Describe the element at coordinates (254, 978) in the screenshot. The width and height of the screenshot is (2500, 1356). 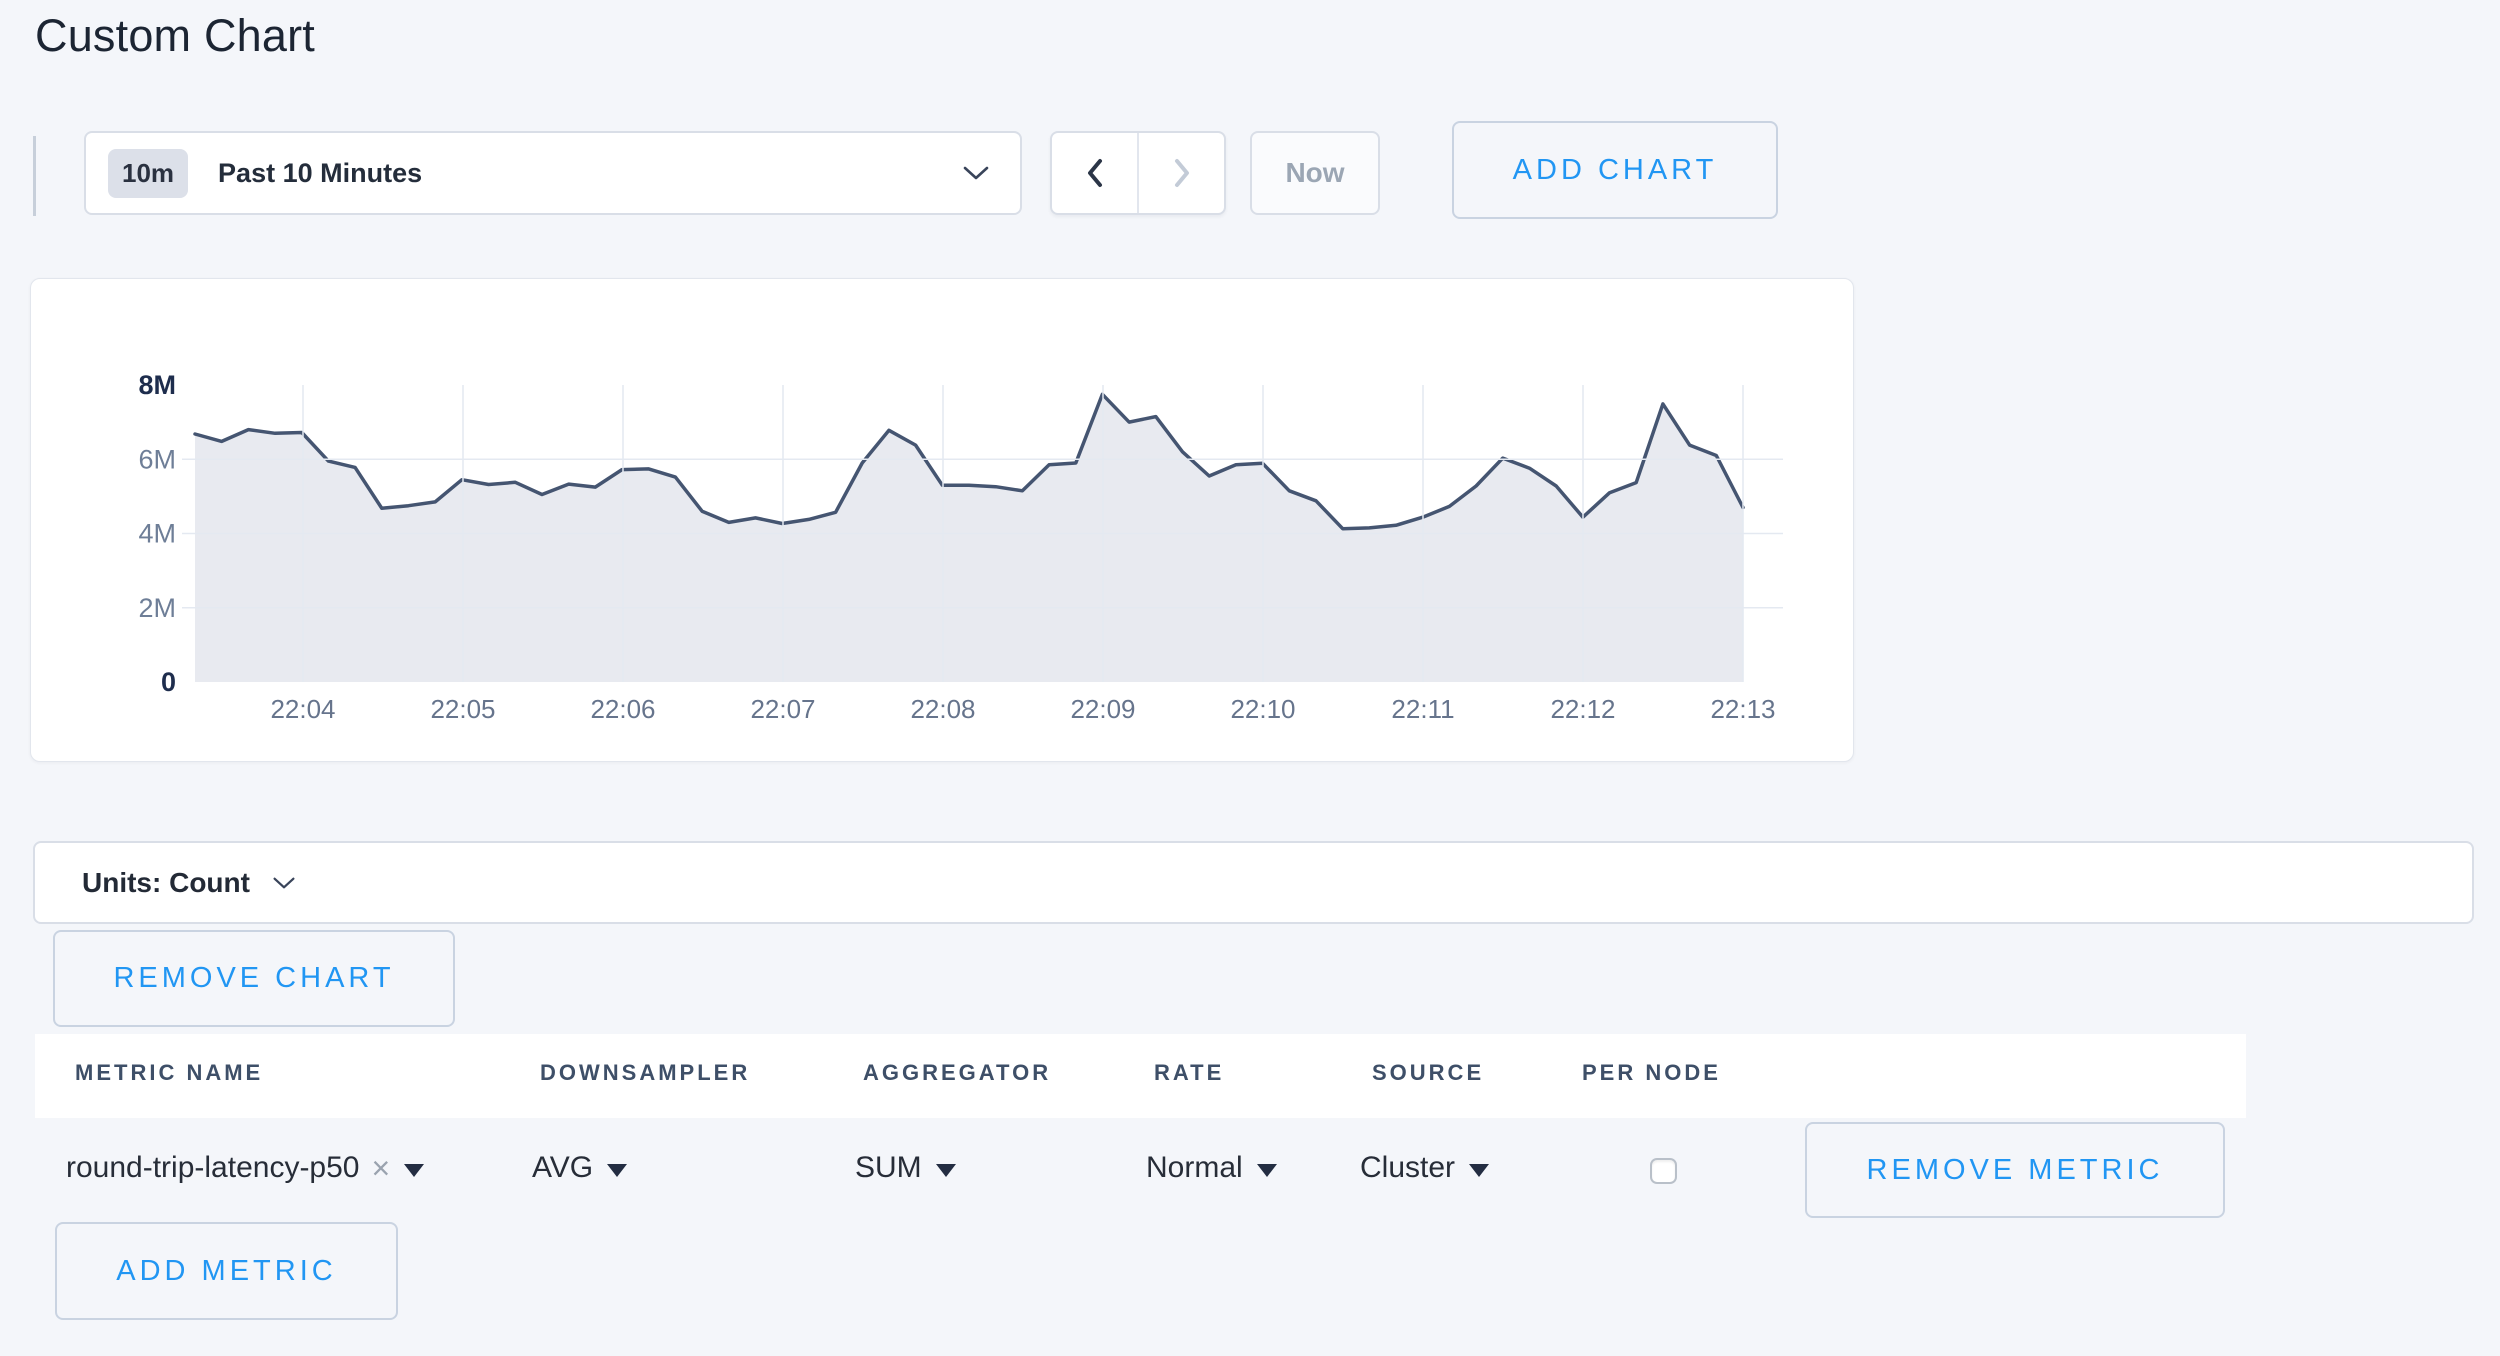
I see `remove-chart-button: REMOVE CHART` at that location.